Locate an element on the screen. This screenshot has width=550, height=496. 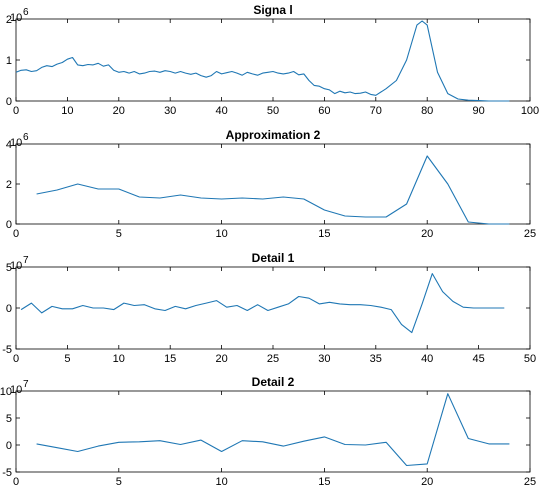
chart-4-y-tick-label: -5 is located at coordinates (7, 473).